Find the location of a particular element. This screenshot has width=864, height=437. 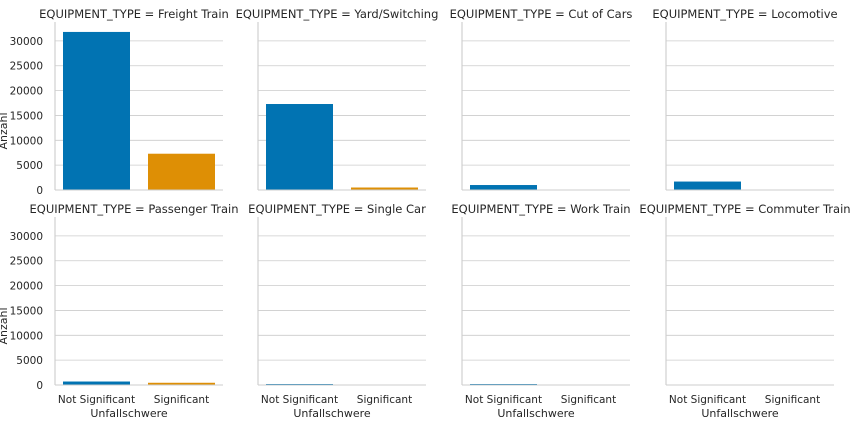

facet-title: EQUIPMENT_TYPE = Locomotive is located at coordinates (744, 14).